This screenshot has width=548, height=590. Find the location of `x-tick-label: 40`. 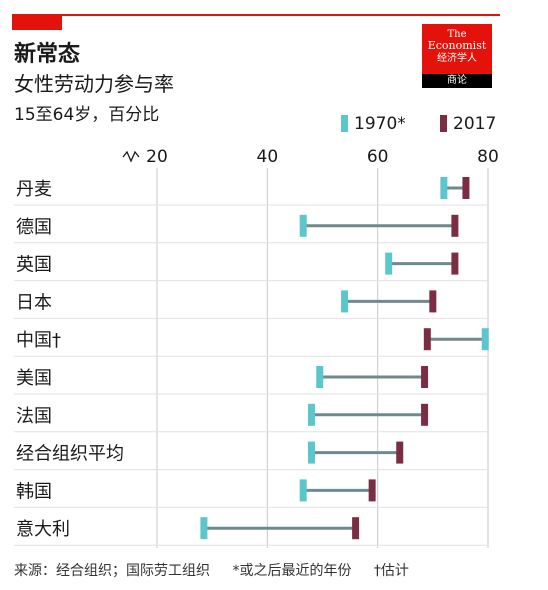

x-tick-label: 40 is located at coordinates (268, 157).